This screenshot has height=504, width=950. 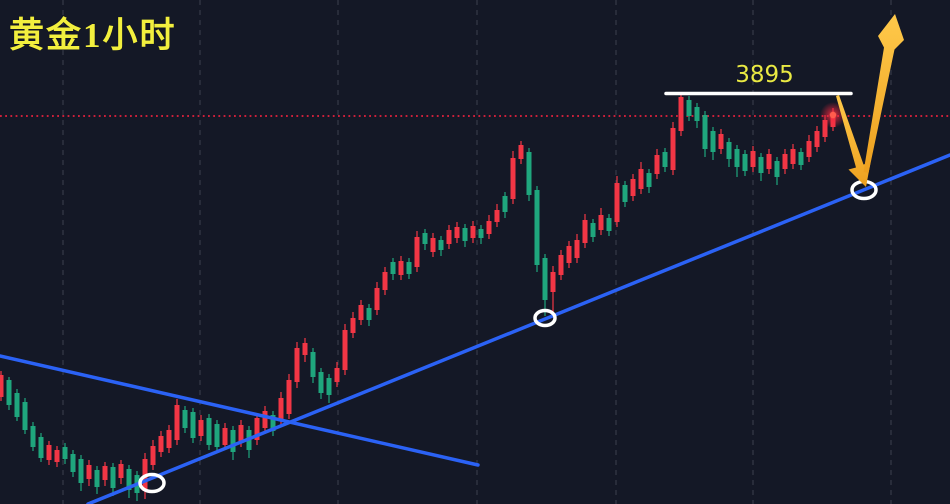 I want to click on arrow-up-bounce, so click(x=883, y=93).